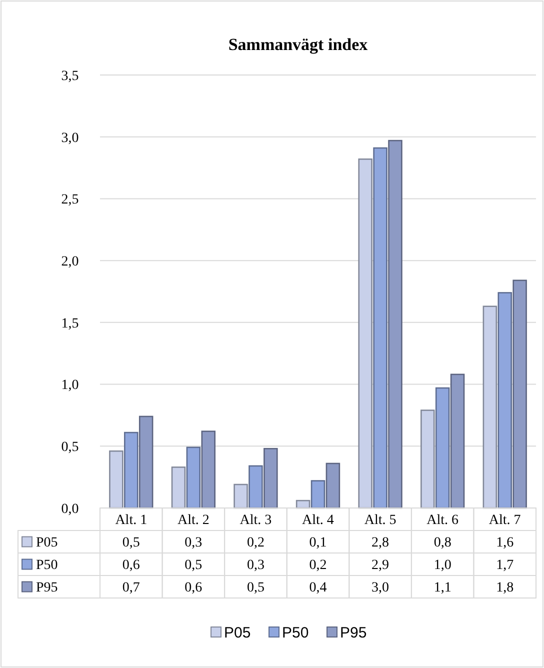 The width and height of the screenshot is (544, 668). What do you see at coordinates (318, 543) in the screenshot?
I see `data-label: 0,1` at bounding box center [318, 543].